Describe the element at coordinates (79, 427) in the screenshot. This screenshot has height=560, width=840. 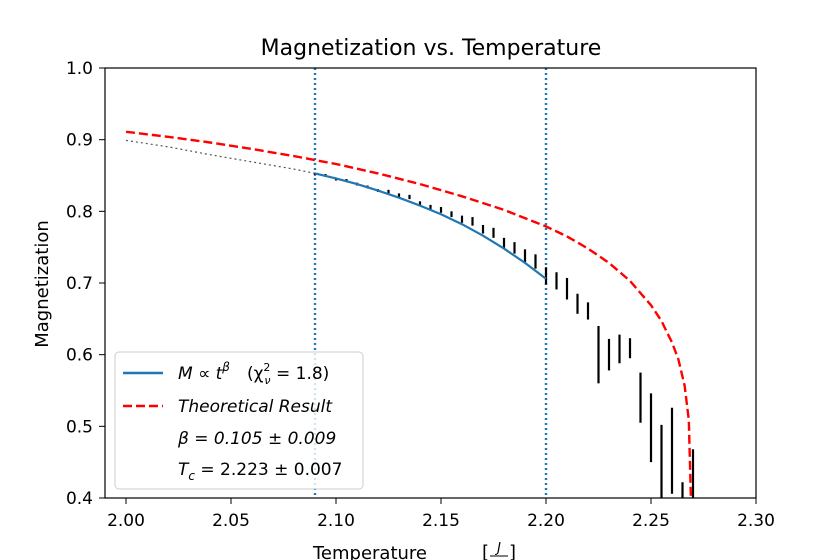
I see `y-tick-label: 0.5` at that location.